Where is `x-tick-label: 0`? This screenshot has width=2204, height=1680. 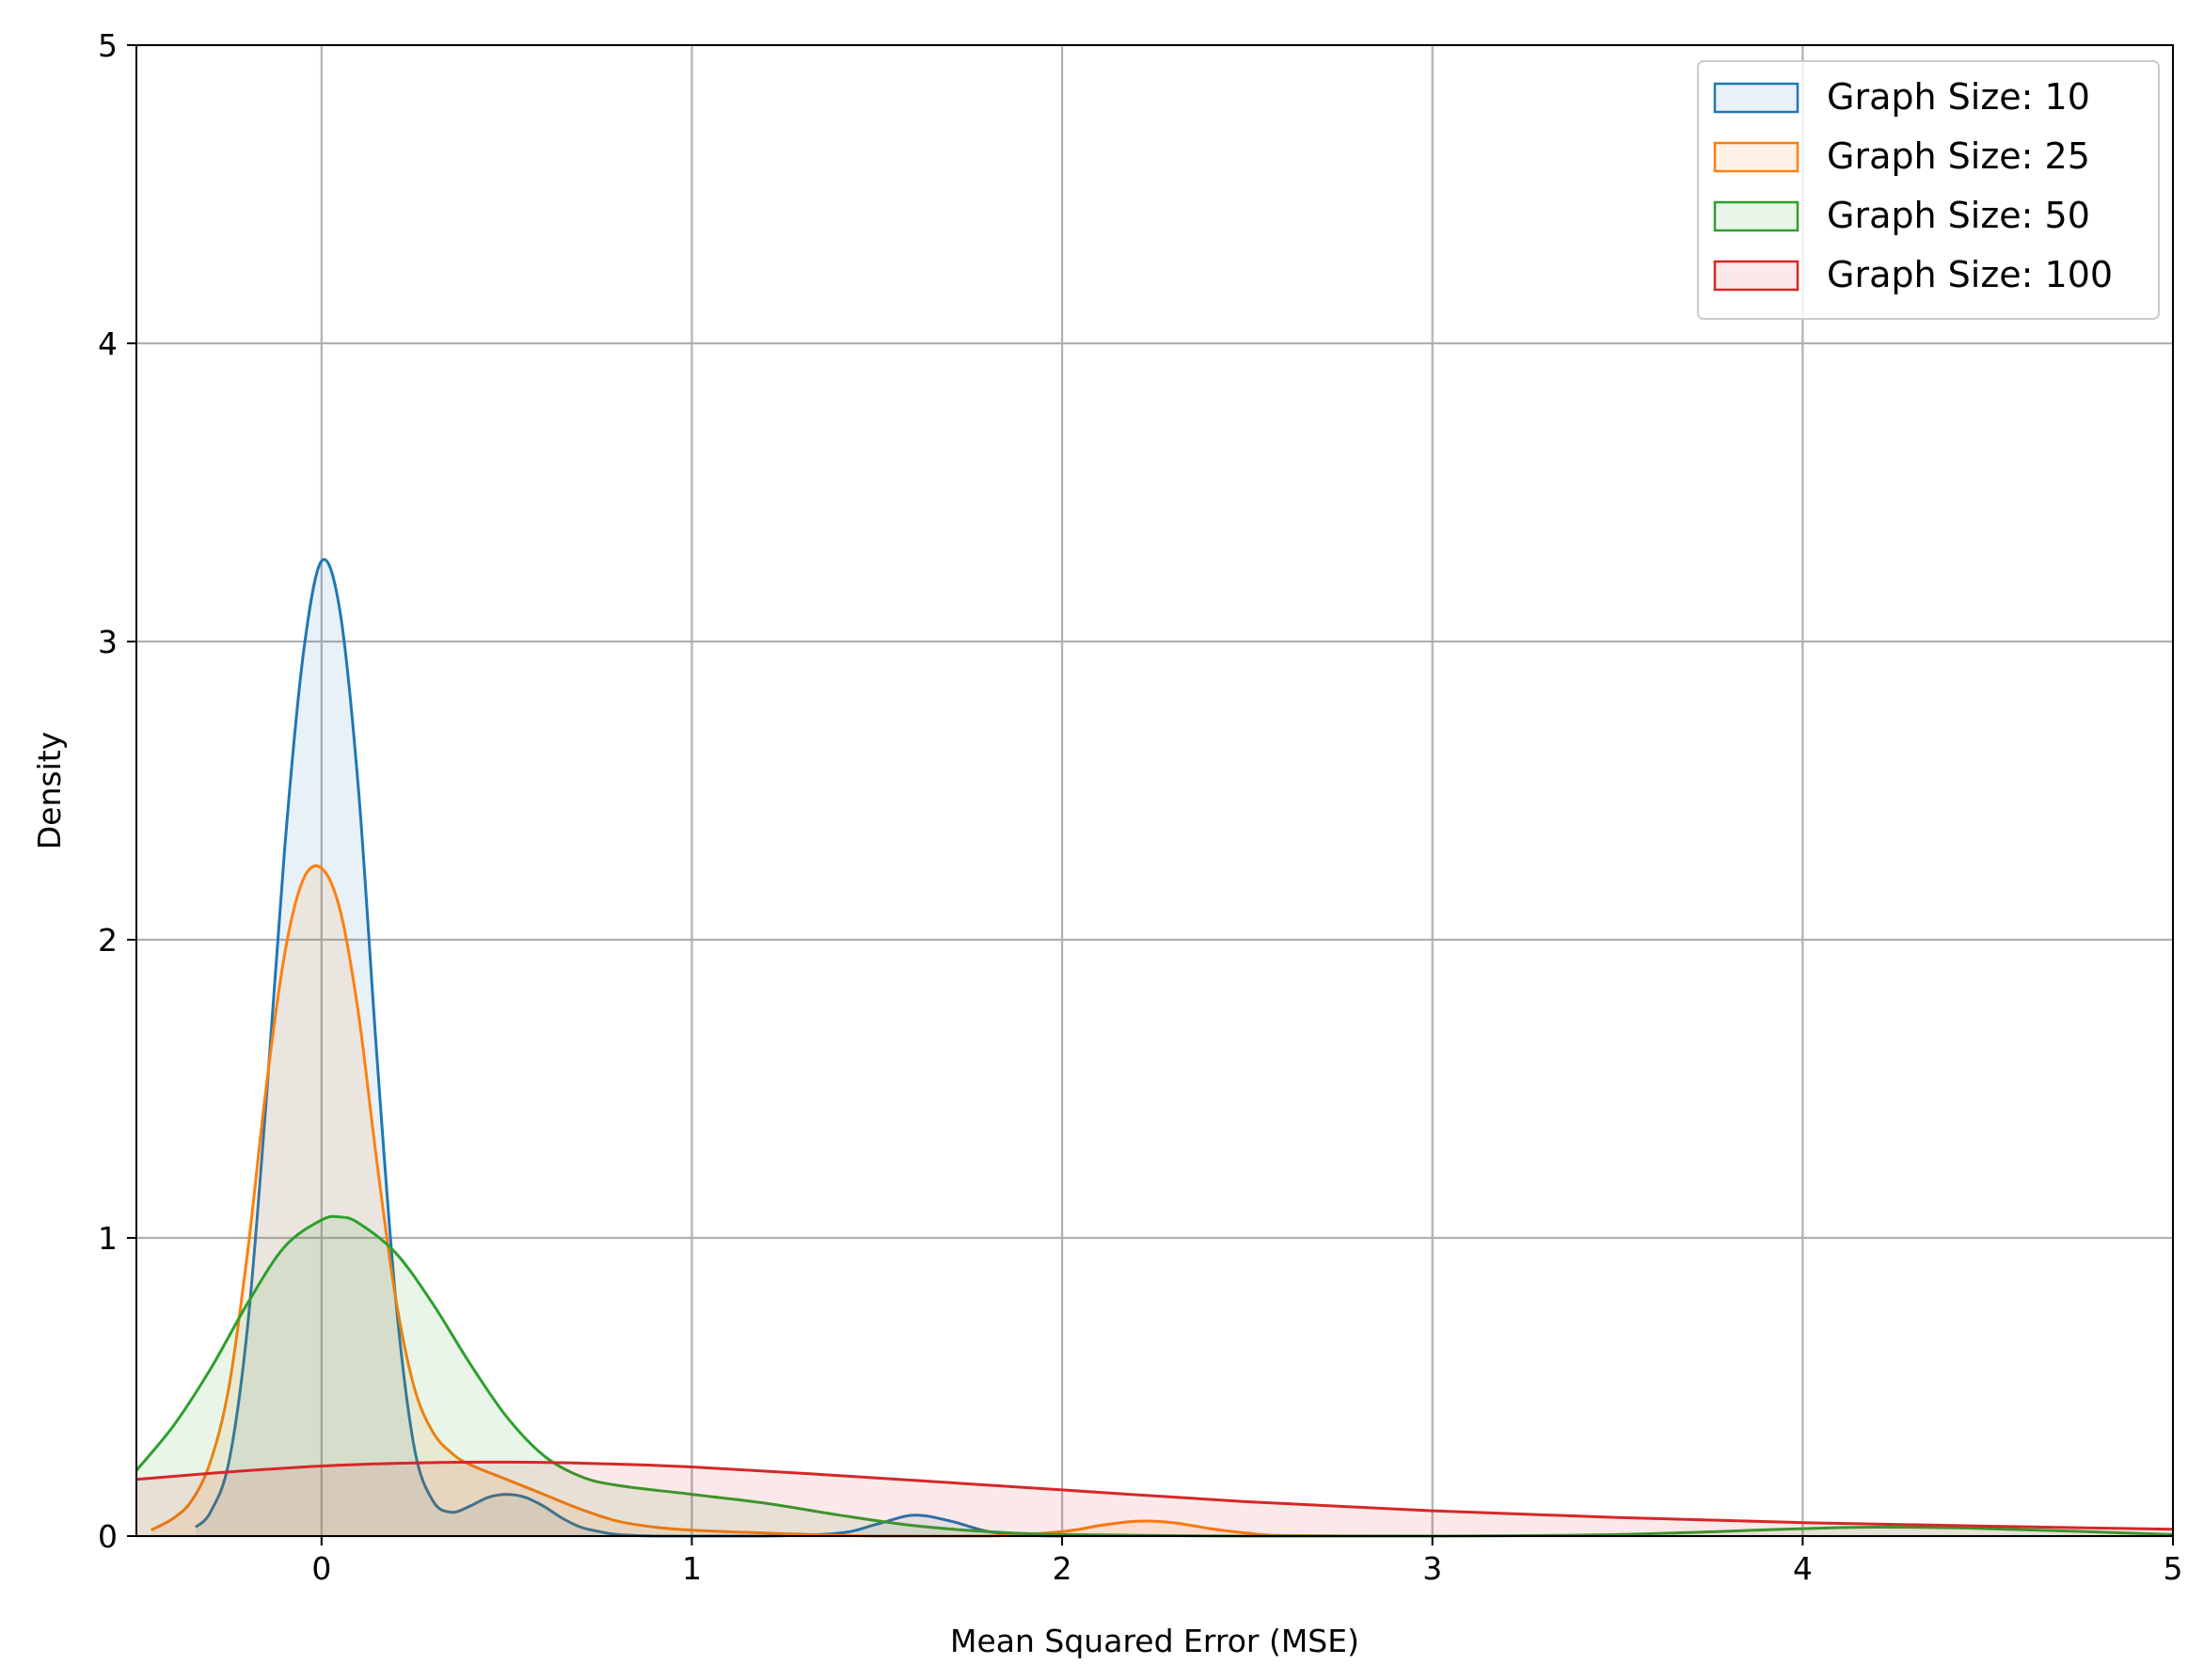
x-tick-label: 0 is located at coordinates (321, 1568).